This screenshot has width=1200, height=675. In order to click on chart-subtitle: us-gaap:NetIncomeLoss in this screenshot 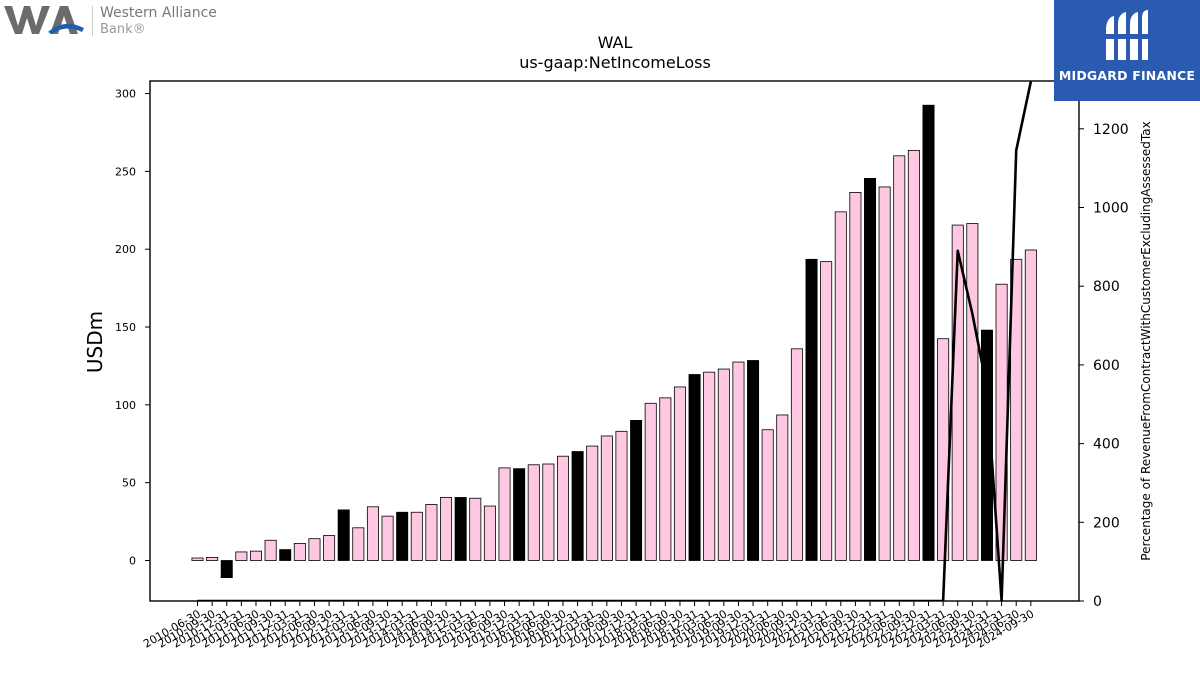, I will do `click(615, 62)`.